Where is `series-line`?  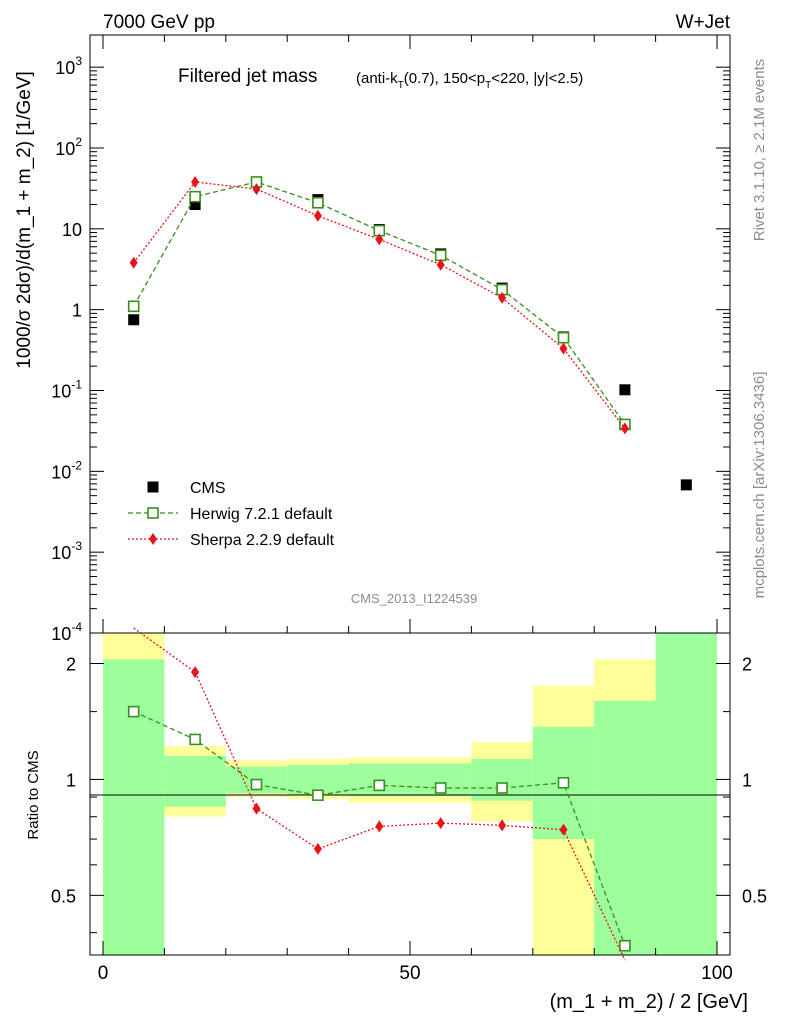 series-line is located at coordinates (379, 303).